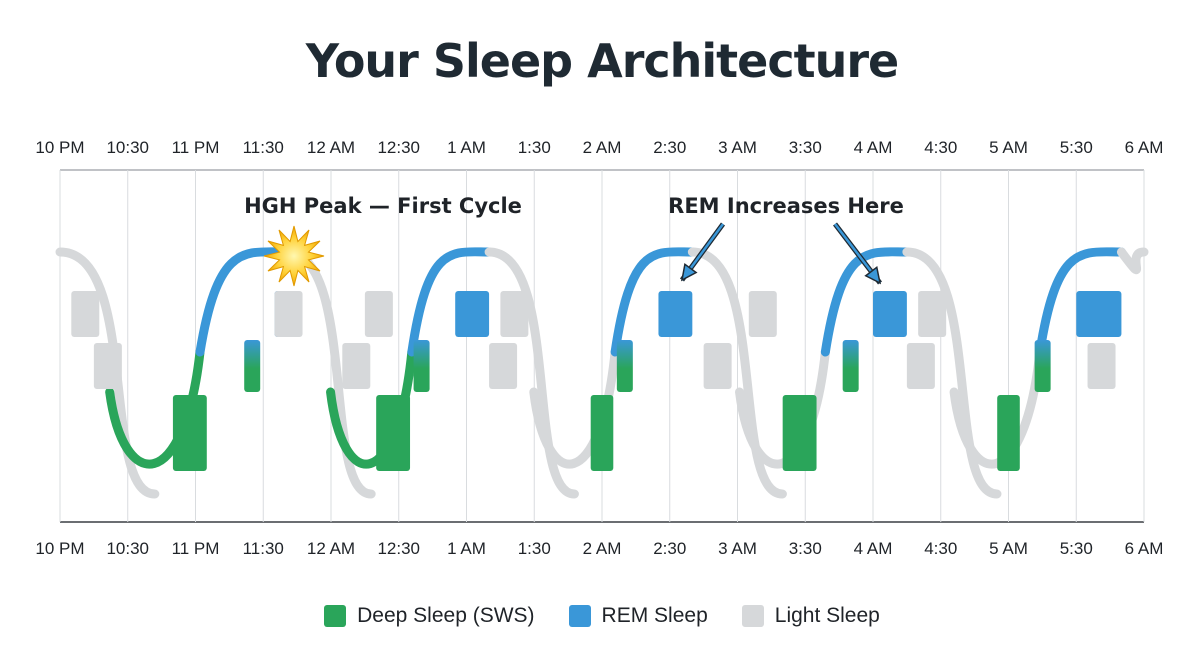 The height and width of the screenshot is (672, 1204). Describe the element at coordinates (1076, 147) in the screenshot. I see `x-tick-label-top: 5:30` at that location.